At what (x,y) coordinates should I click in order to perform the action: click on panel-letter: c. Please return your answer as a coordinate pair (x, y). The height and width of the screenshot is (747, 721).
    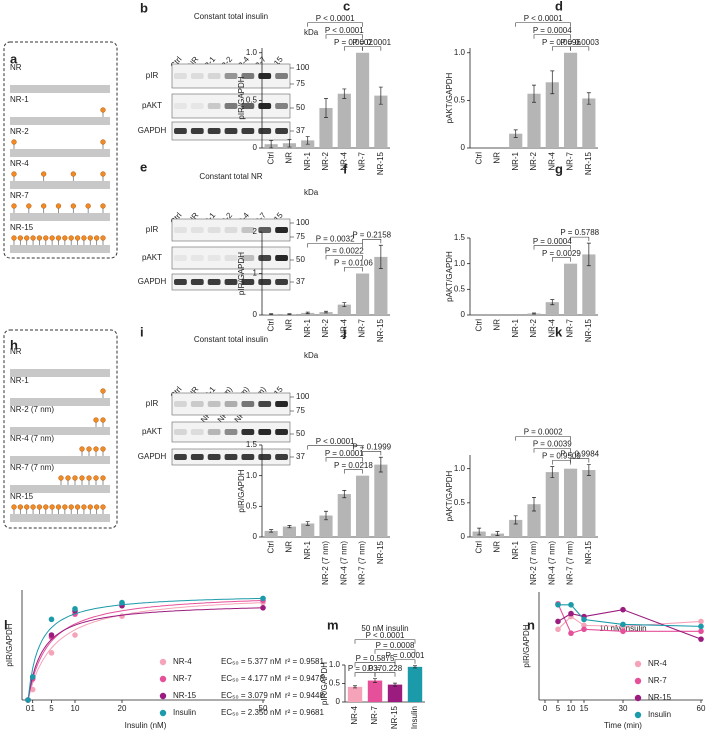
    Looking at the image, I should click on (346, 6).